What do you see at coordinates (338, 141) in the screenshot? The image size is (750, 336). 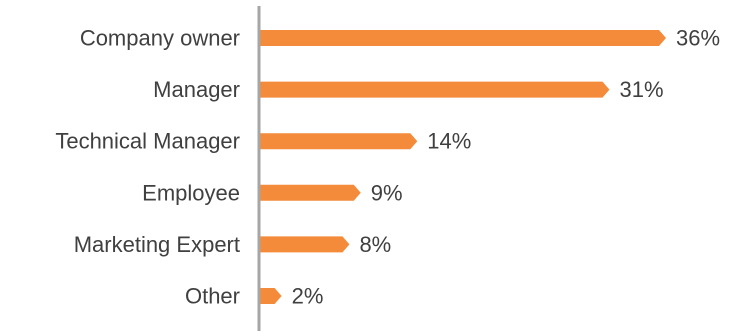 I see `bar-technical-manager` at bounding box center [338, 141].